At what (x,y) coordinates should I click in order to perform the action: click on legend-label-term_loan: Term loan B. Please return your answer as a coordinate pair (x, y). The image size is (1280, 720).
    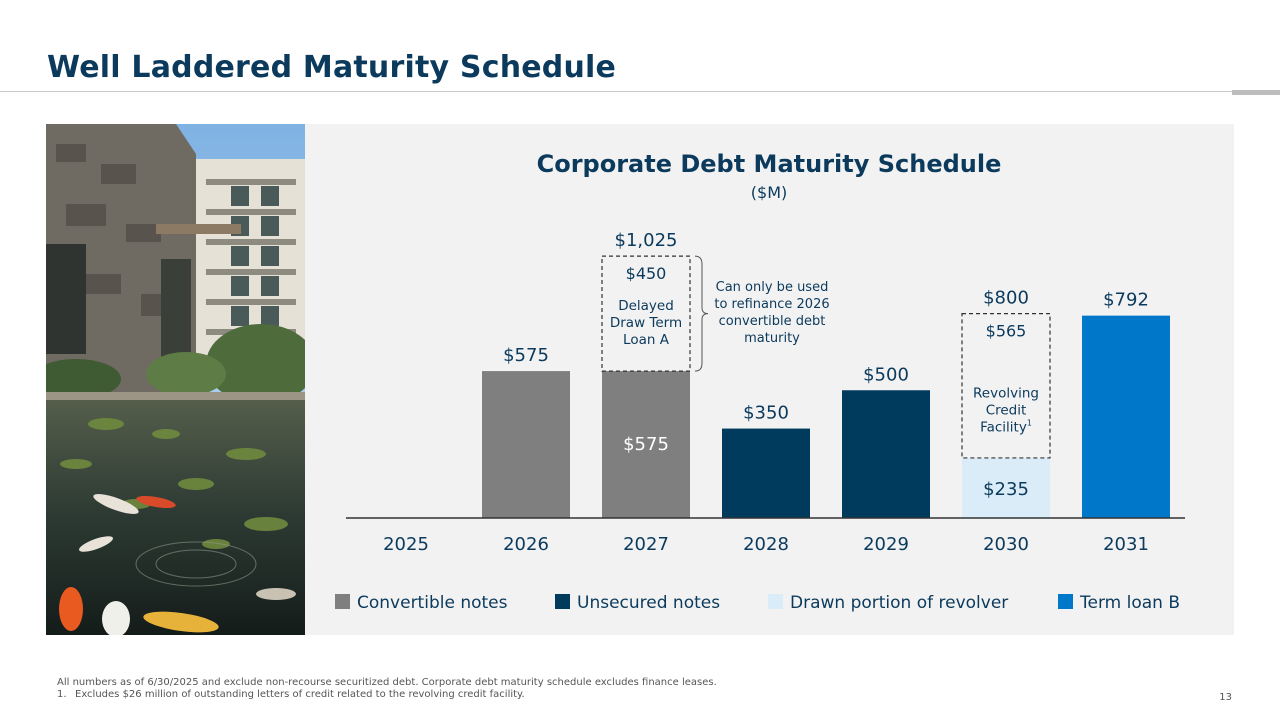
    Looking at the image, I should click on (1129, 603).